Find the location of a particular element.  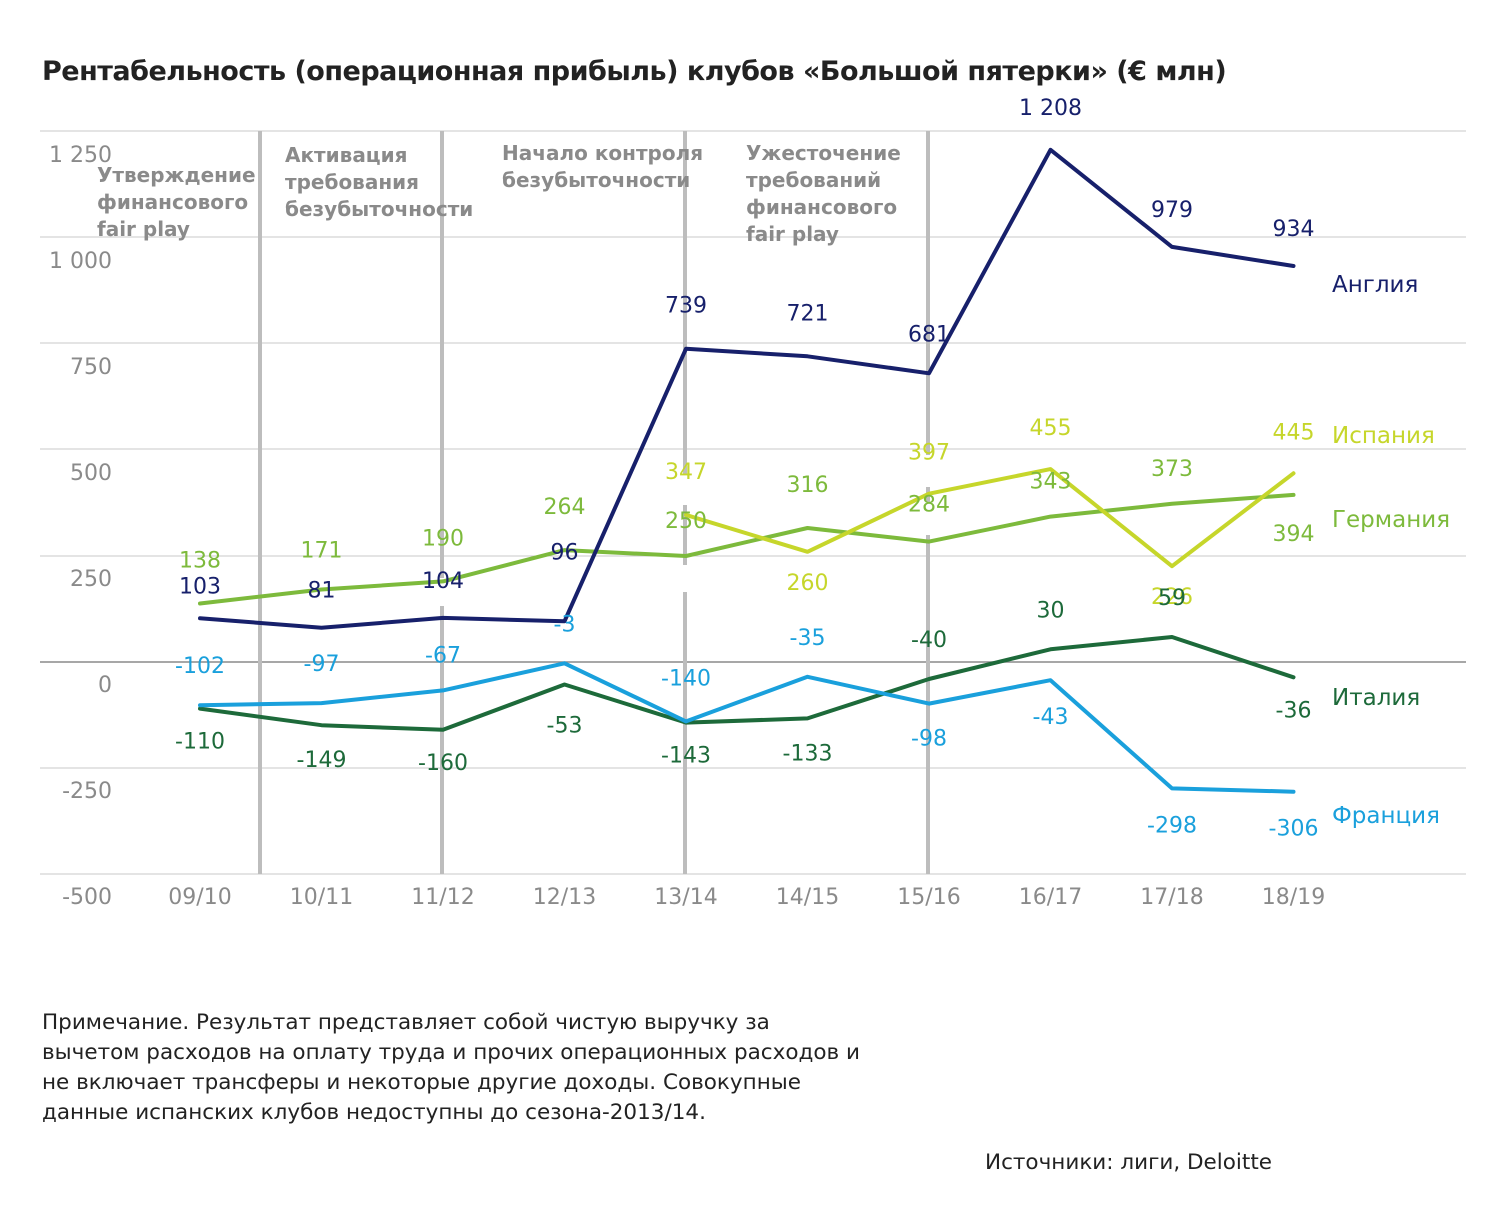

x-tick-label: 09/10 is located at coordinates (199, 897).